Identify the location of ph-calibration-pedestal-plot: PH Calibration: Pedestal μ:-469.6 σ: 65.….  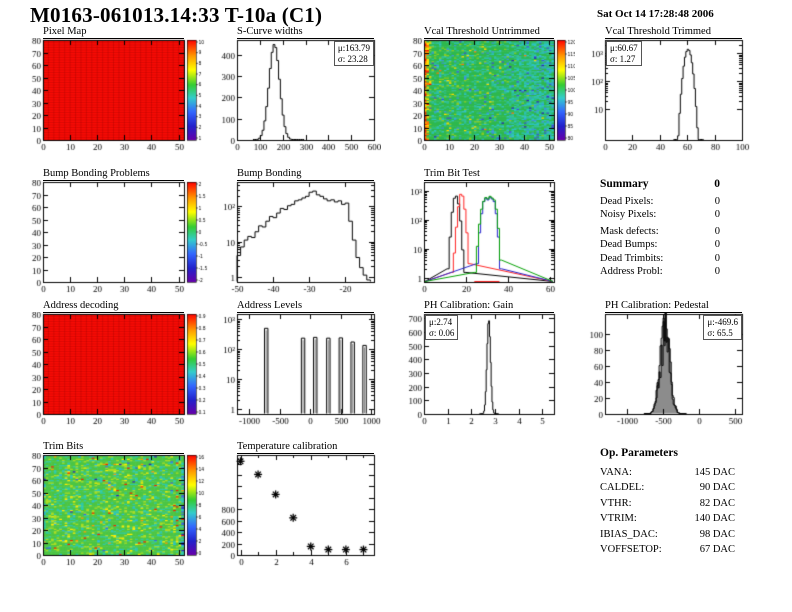
(674, 365).